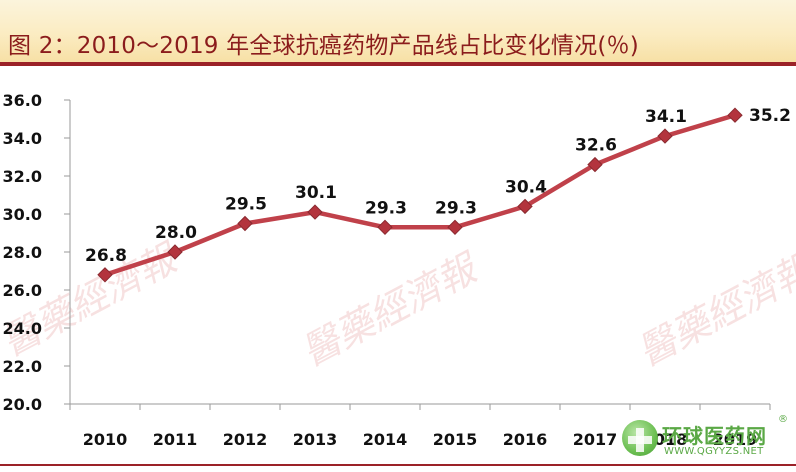 This screenshot has width=796, height=472. Describe the element at coordinates (735, 439) in the screenshot. I see `x-tick-label: 2019` at that location.